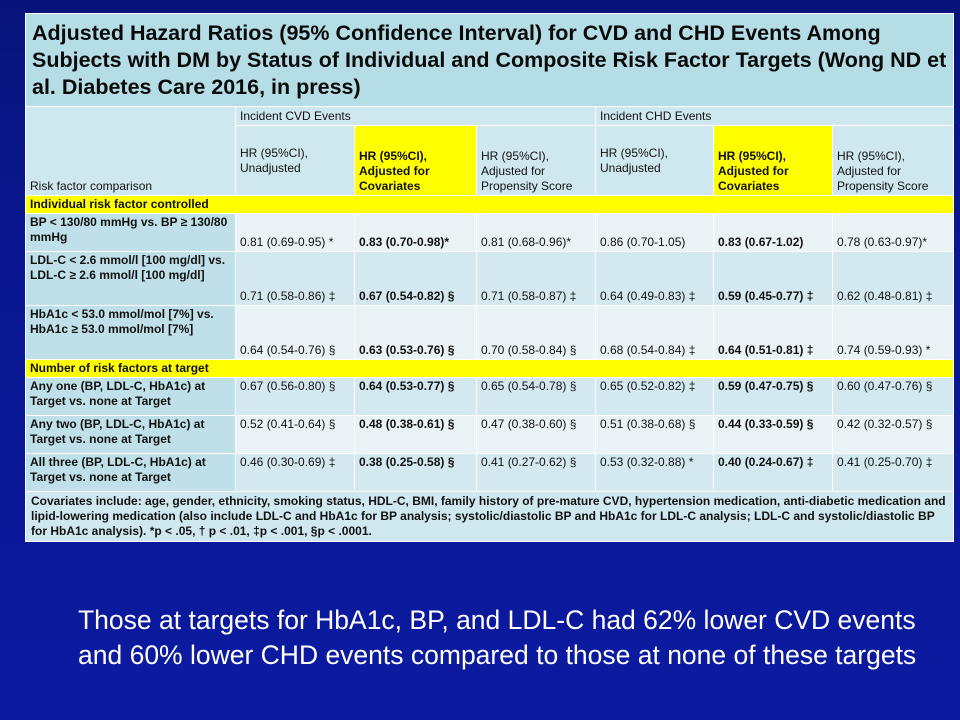  What do you see at coordinates (415, 332) in the screenshot?
I see `hr-value-cell: 0.63 (0.53-0.76) §` at bounding box center [415, 332].